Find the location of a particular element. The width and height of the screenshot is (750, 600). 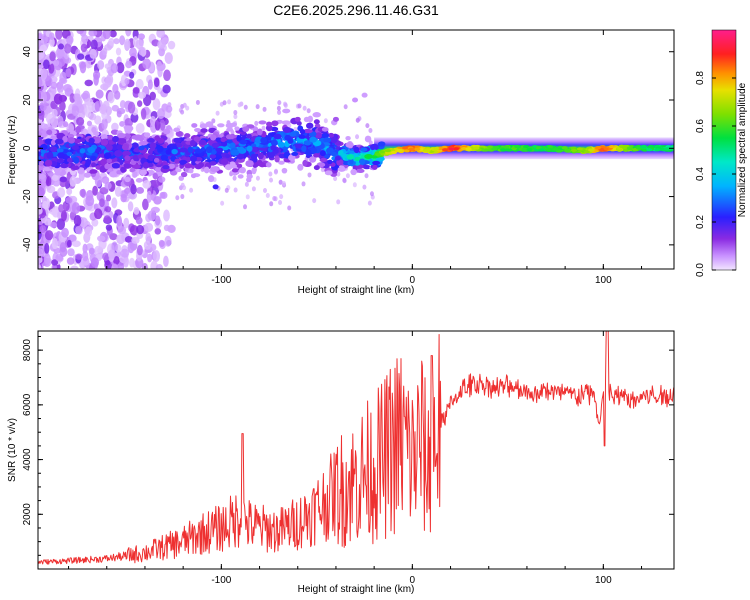

y-tick-label: 40 is located at coordinates (27, 52).